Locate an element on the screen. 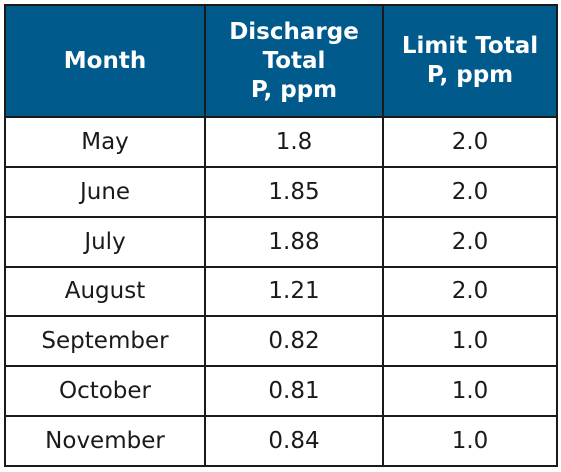 This screenshot has height=472, width=561. month-cell: June is located at coordinates (105, 191).